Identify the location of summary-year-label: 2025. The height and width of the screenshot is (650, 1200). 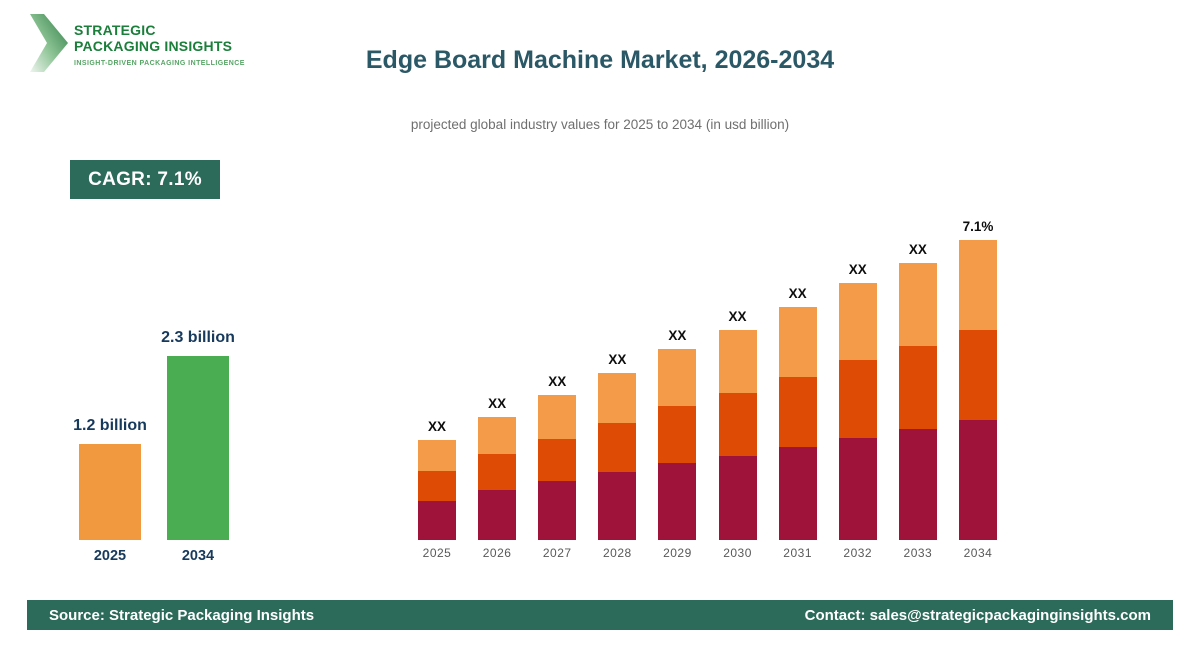
(110, 556).